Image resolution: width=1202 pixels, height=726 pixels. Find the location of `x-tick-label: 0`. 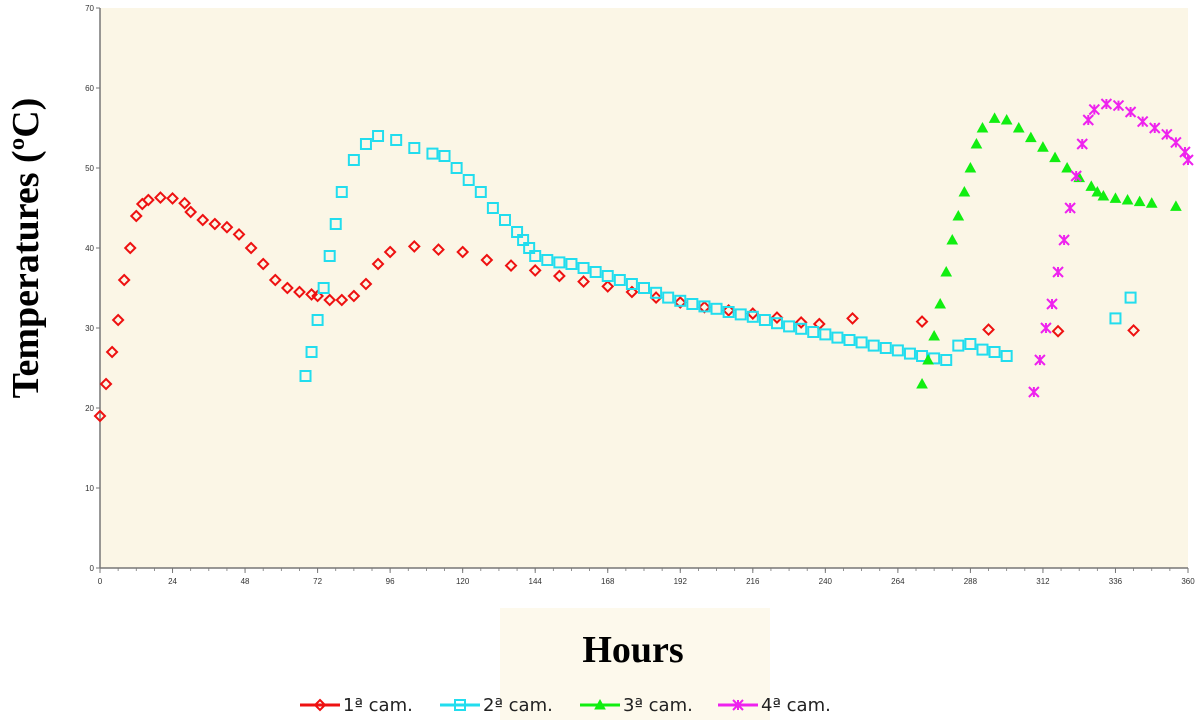

x-tick-label: 0 is located at coordinates (100, 581).